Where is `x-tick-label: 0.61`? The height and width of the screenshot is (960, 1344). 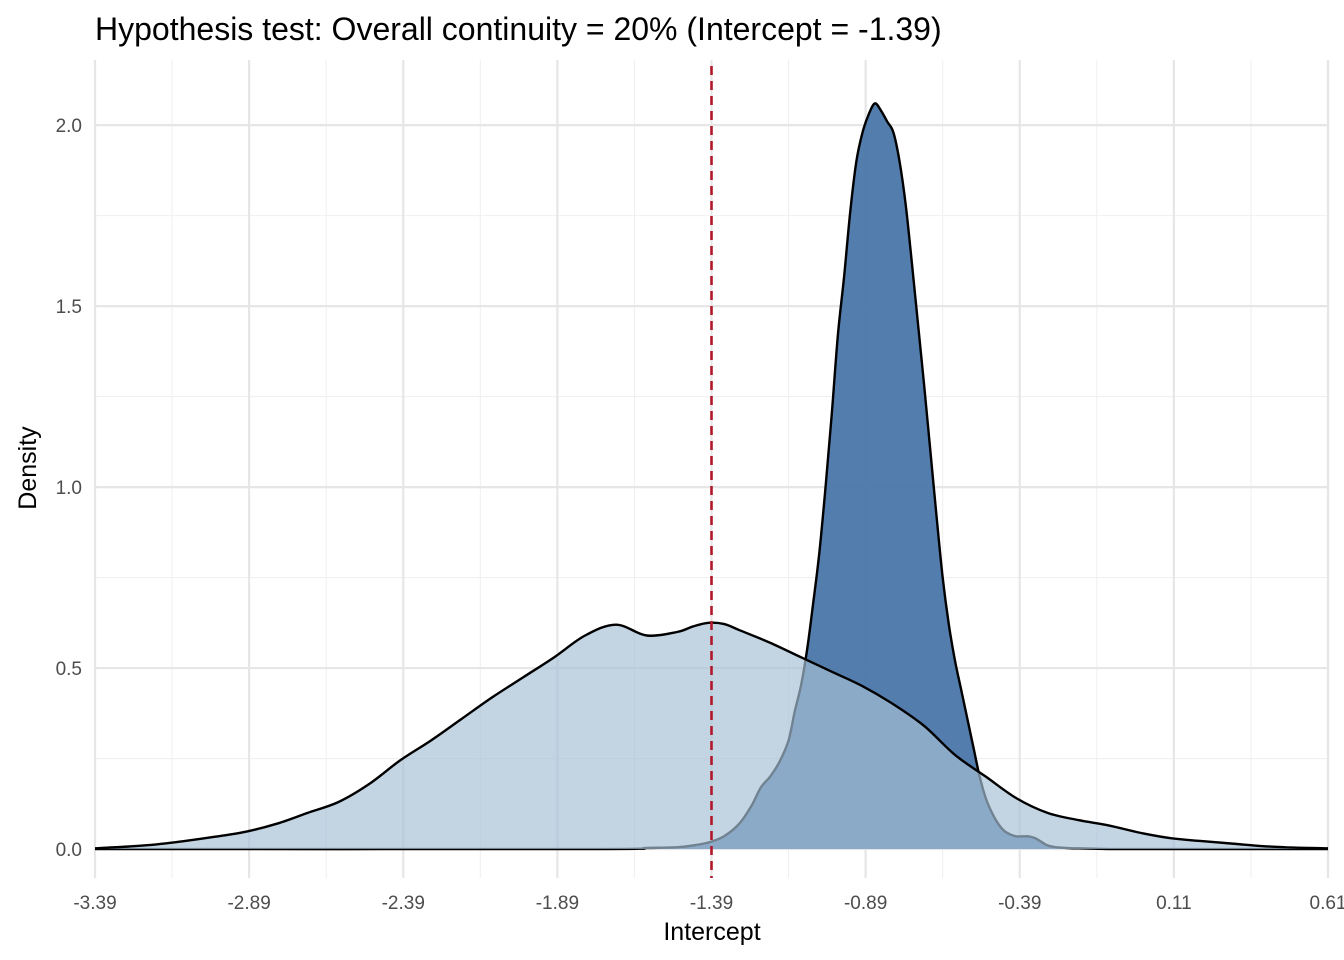
x-tick-label: 0.61 is located at coordinates (1327, 903).